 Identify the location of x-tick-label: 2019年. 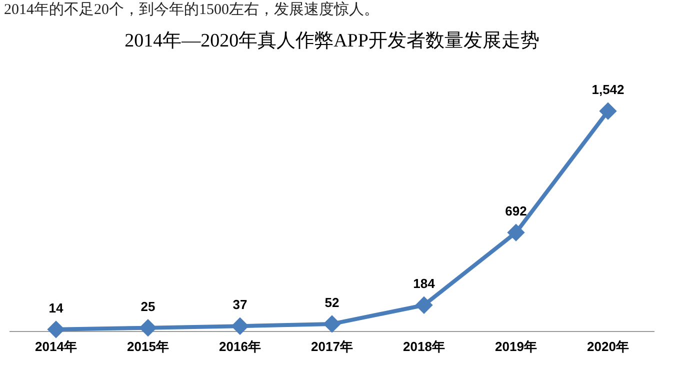
(516, 346).